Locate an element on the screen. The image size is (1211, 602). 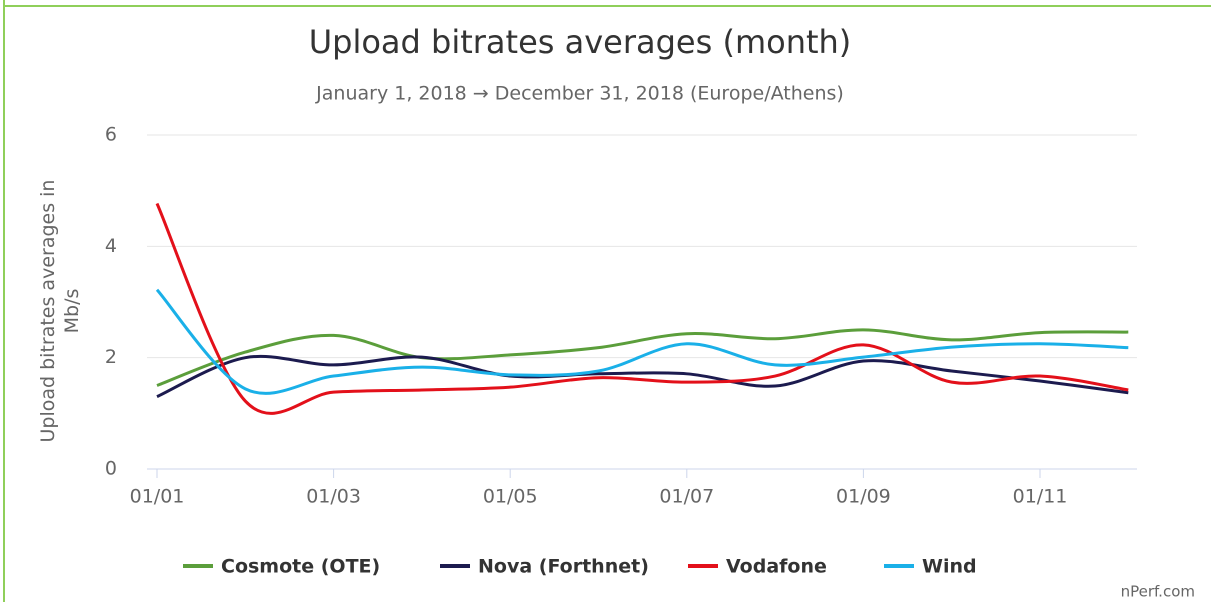
x-tick-label: 01/09 is located at coordinates (863, 497).